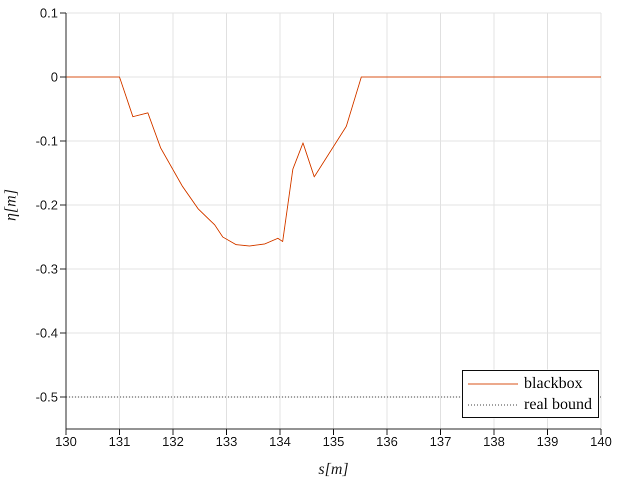 The image size is (635, 478). Describe the element at coordinates (47, 269) in the screenshot. I see `y-tick-label: -0.3` at that location.